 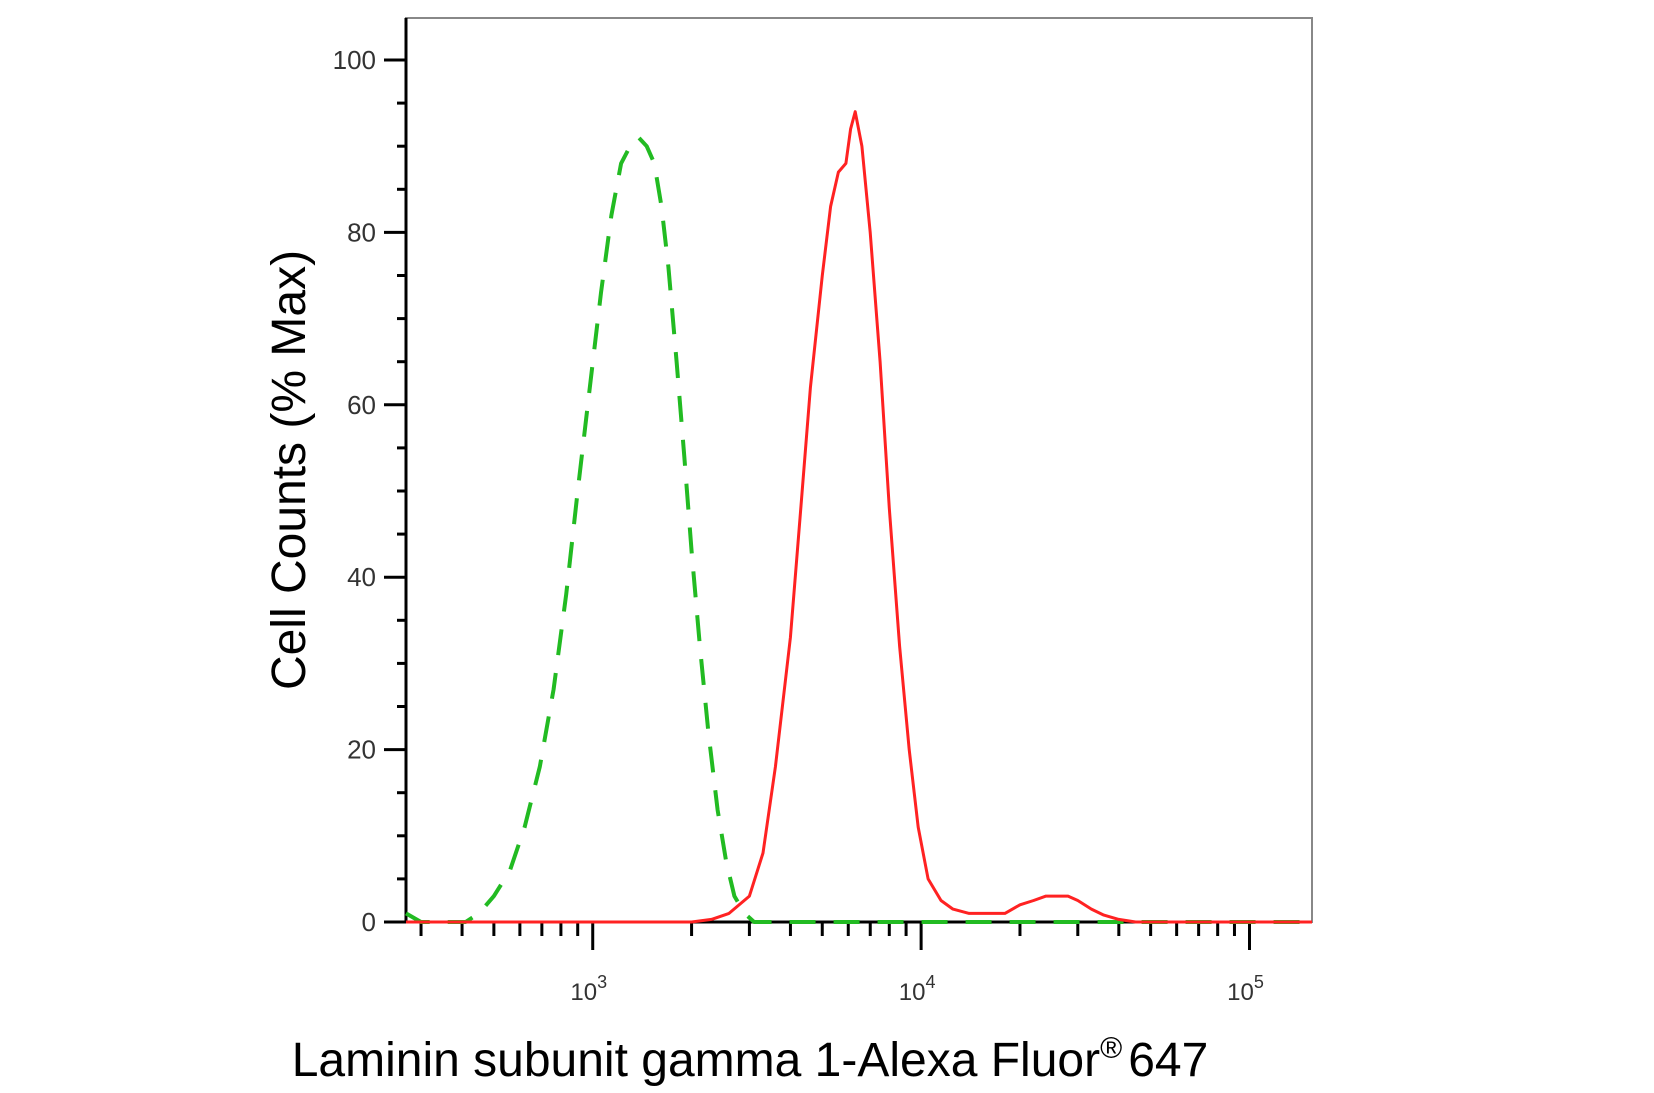 I want to click on x-axis-ticks: 10³ 10⁴ 10⁵, so click(x=842, y=964).